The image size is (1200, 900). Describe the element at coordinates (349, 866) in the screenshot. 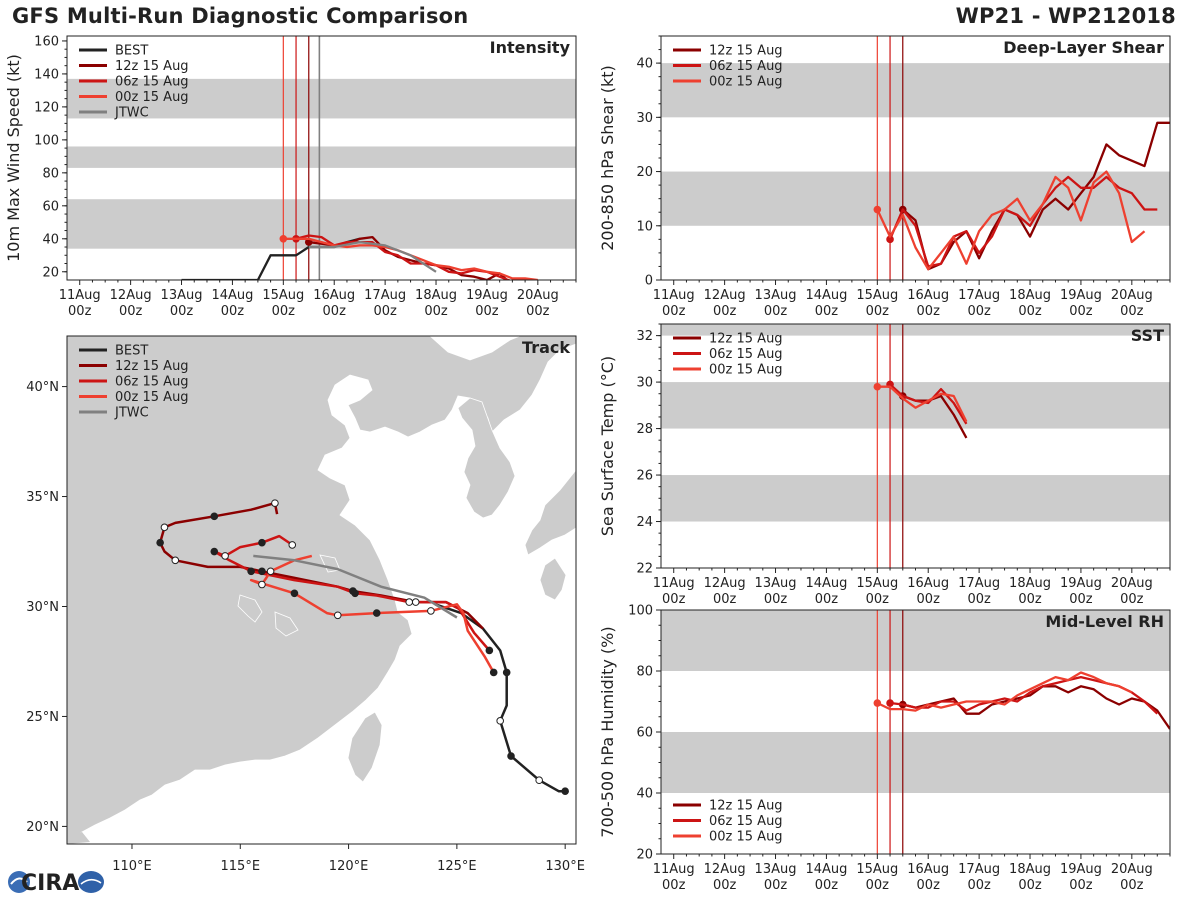

I see `track-lon-label-2: 120°E` at that location.